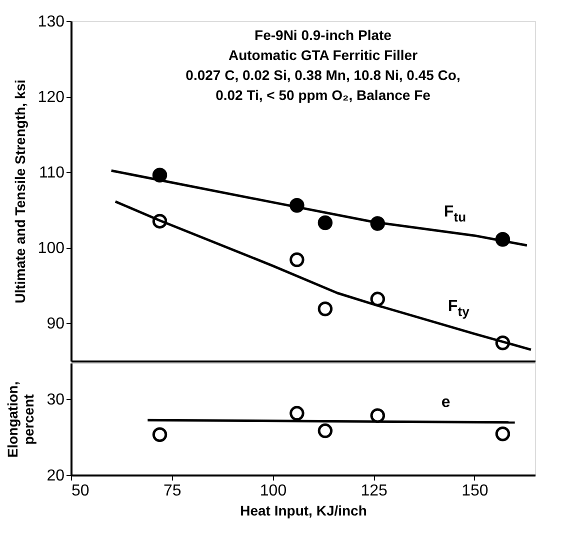  I want to click on y-axis-title: Elongation, percent, so click(20, 419).